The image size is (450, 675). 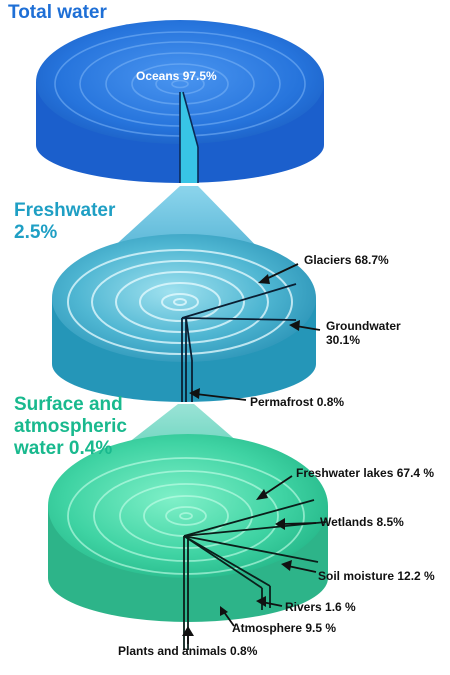 I want to click on surface-water-title: Surface and atmospheric water 0.4%, so click(x=70, y=427).